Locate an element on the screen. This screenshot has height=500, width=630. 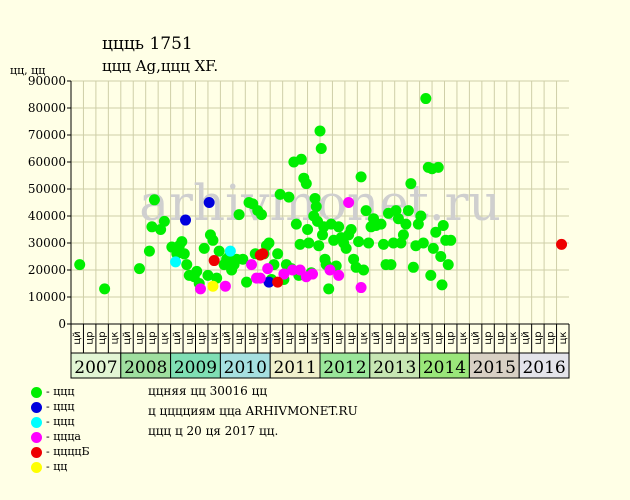
year-label: 2013 is located at coordinates (394, 368).